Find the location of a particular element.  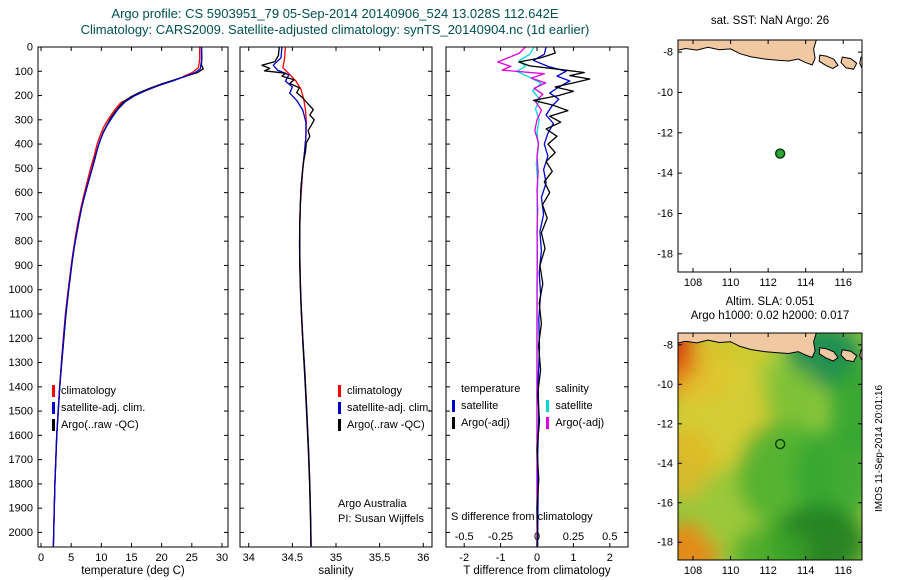

argo-line-swatch is located at coordinates (339, 424).